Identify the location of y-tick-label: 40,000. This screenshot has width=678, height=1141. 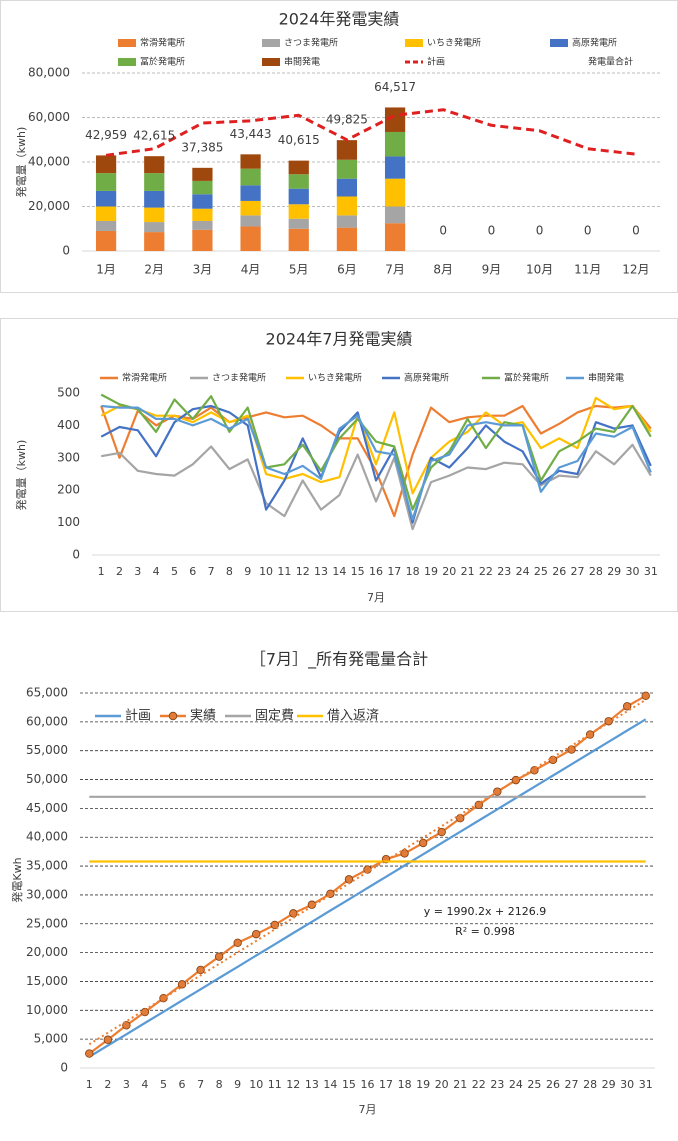
(47, 837).